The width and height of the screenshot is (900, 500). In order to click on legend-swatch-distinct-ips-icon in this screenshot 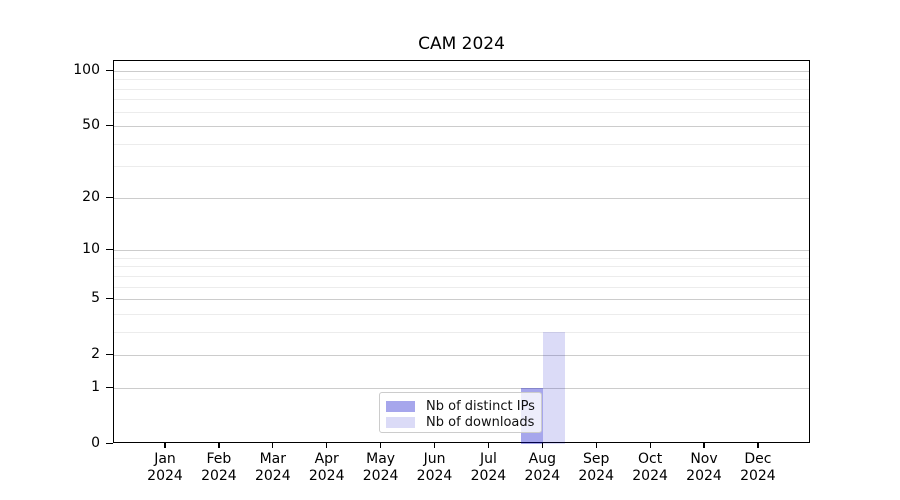, I will do `click(400, 406)`.